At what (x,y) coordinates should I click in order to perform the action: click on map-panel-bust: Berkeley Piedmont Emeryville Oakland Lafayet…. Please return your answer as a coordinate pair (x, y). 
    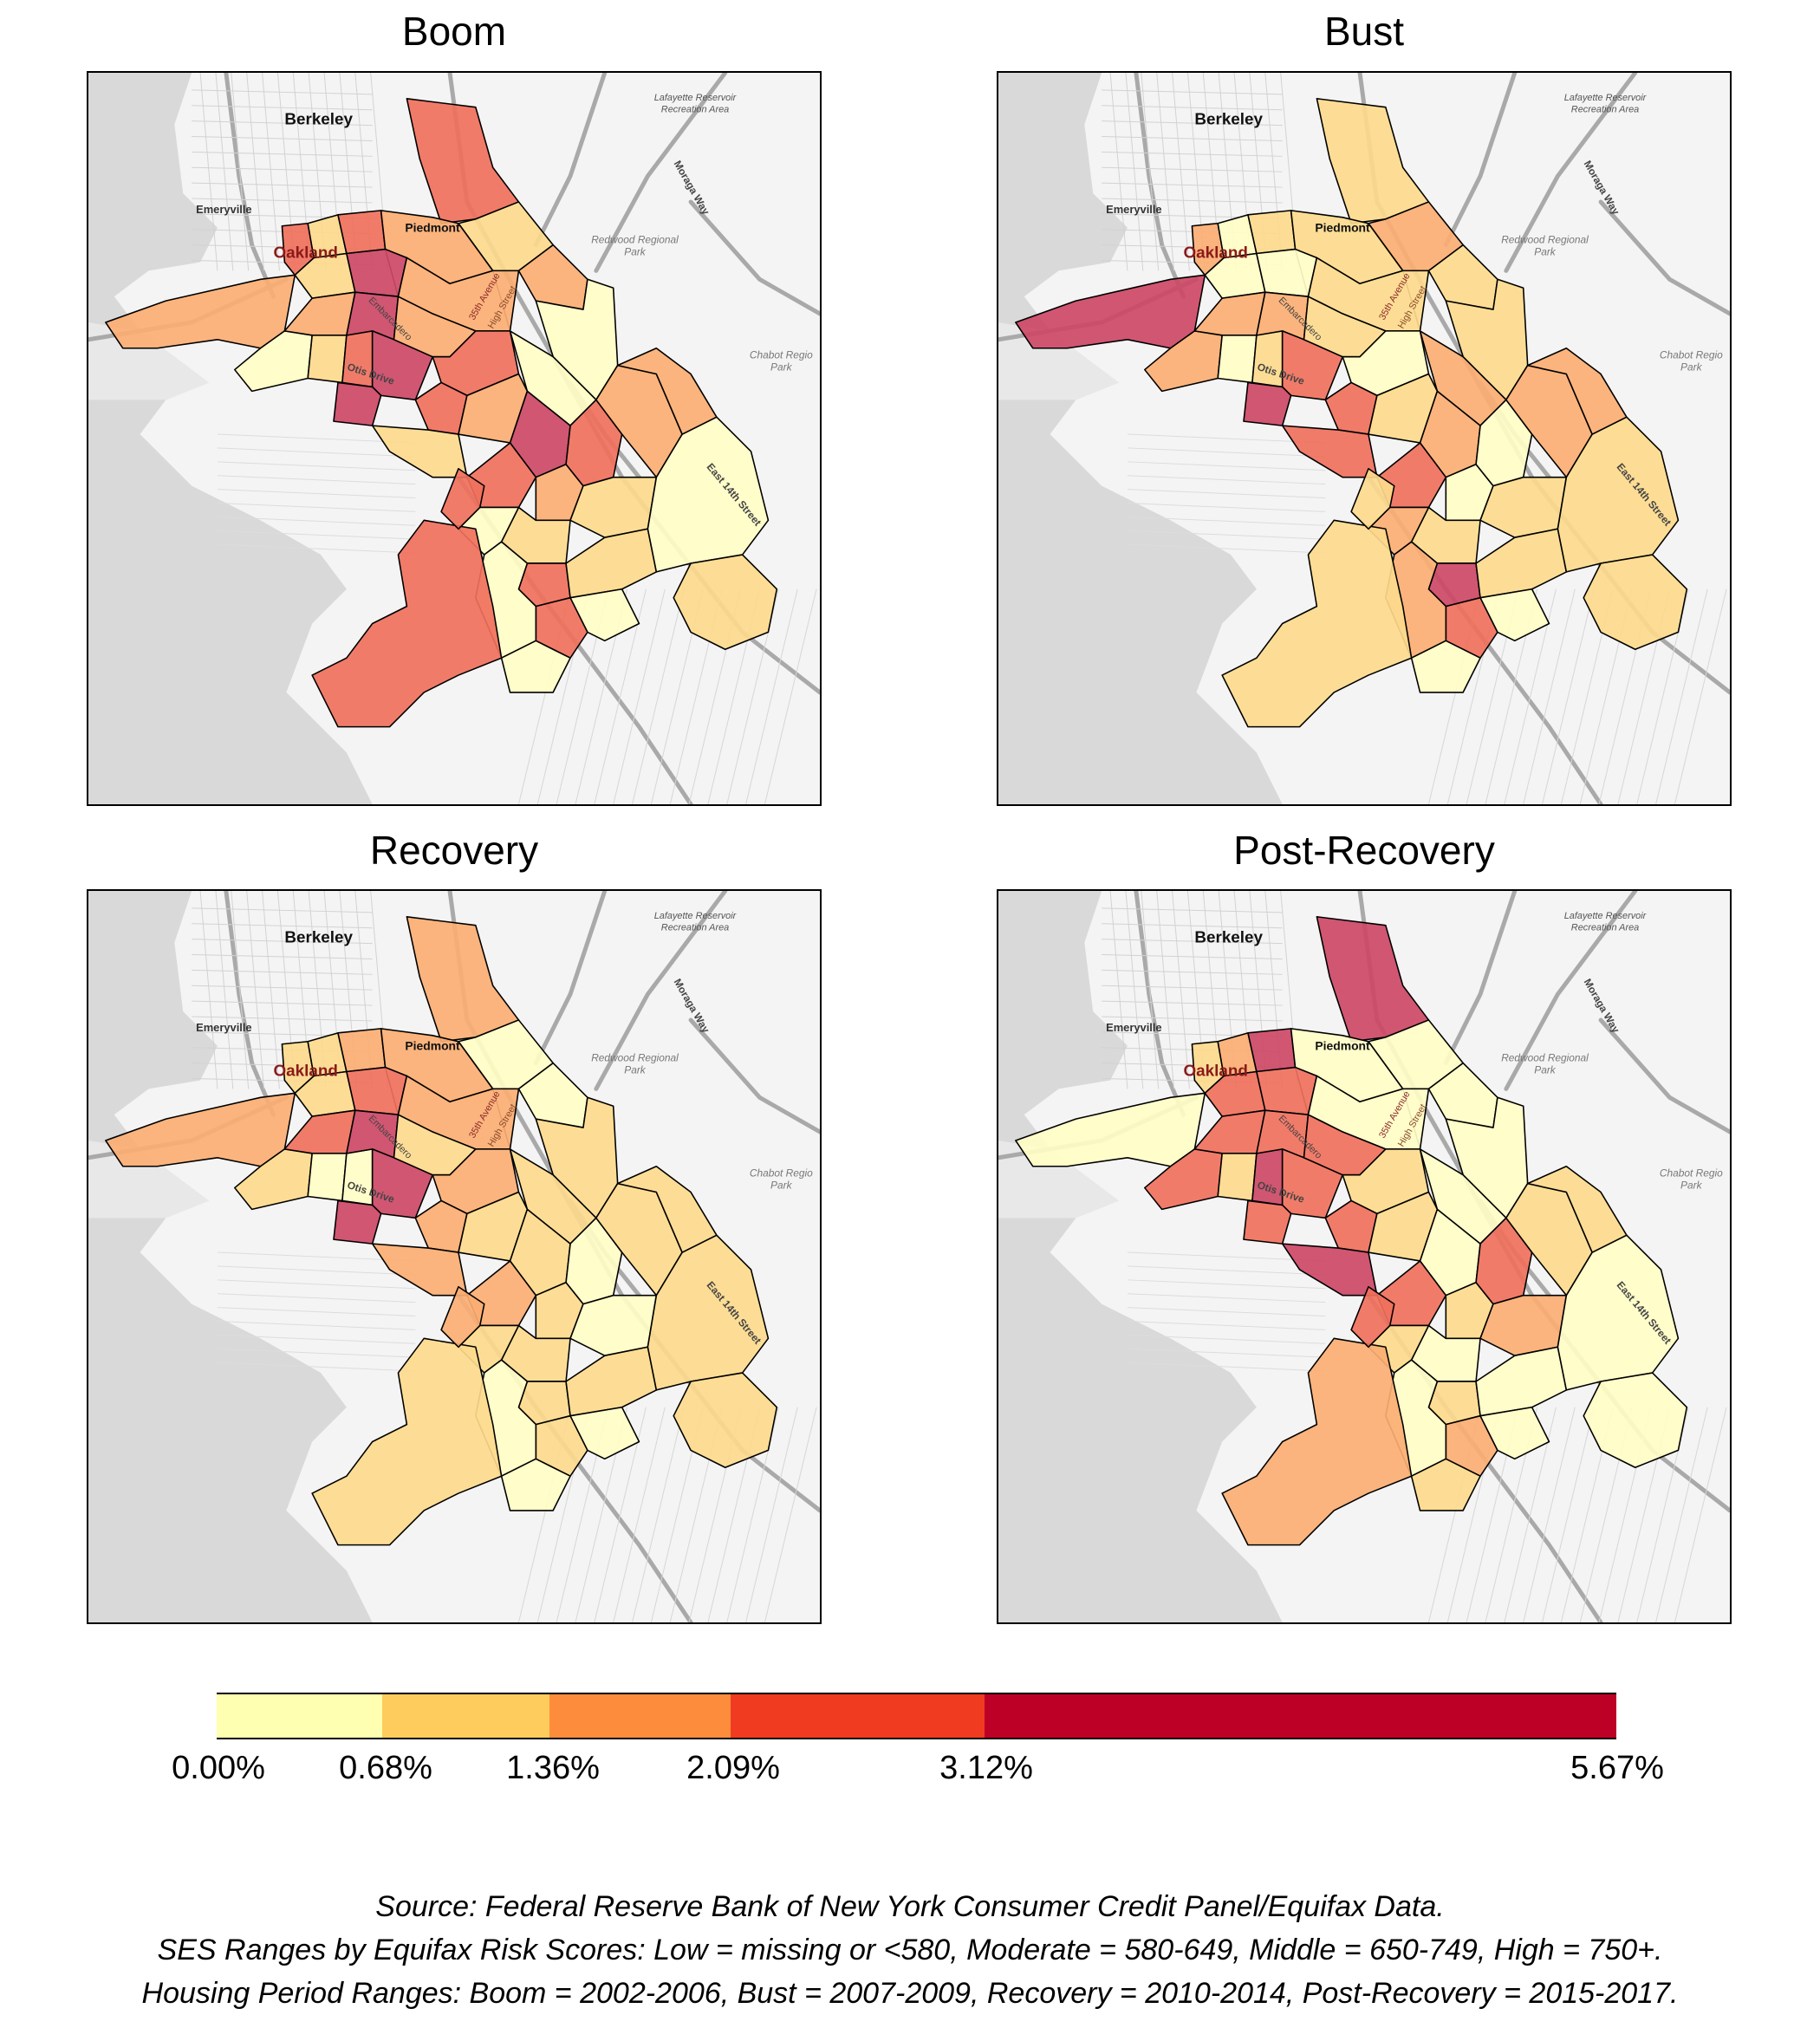
    Looking at the image, I should click on (1364, 438).